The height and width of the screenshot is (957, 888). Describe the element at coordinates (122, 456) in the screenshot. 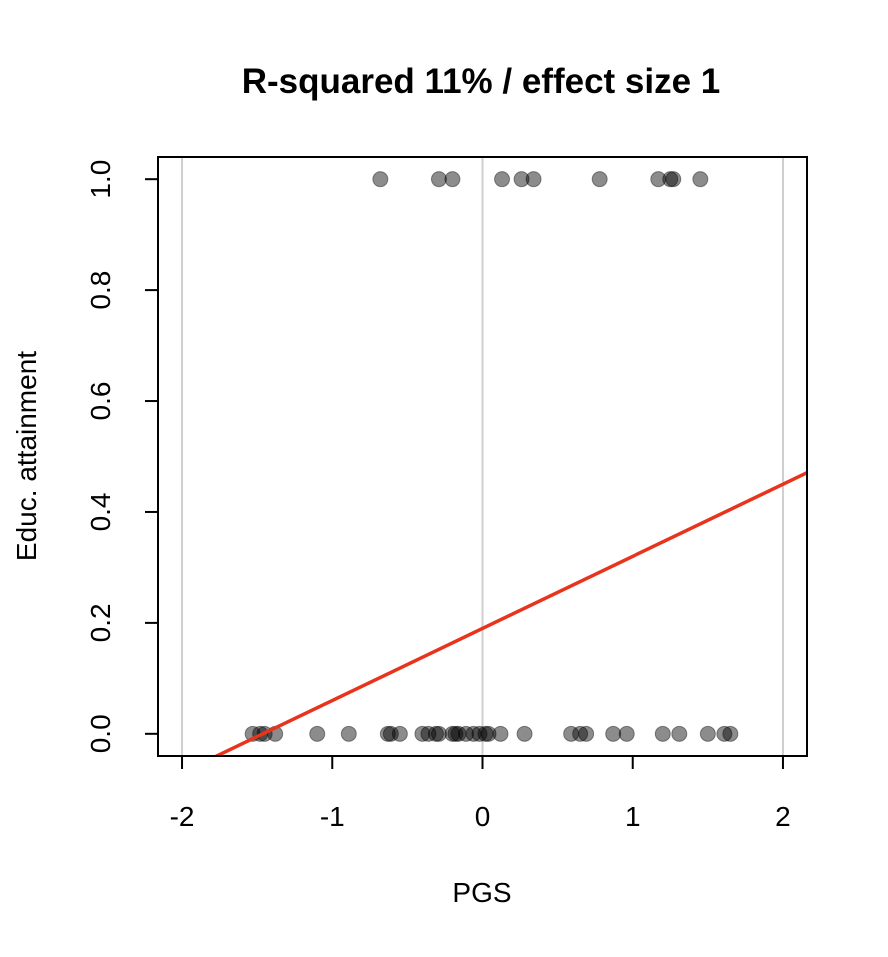

I see `y-axis: 0.0 0.2 0.4 0.6 0.8 1.0` at that location.